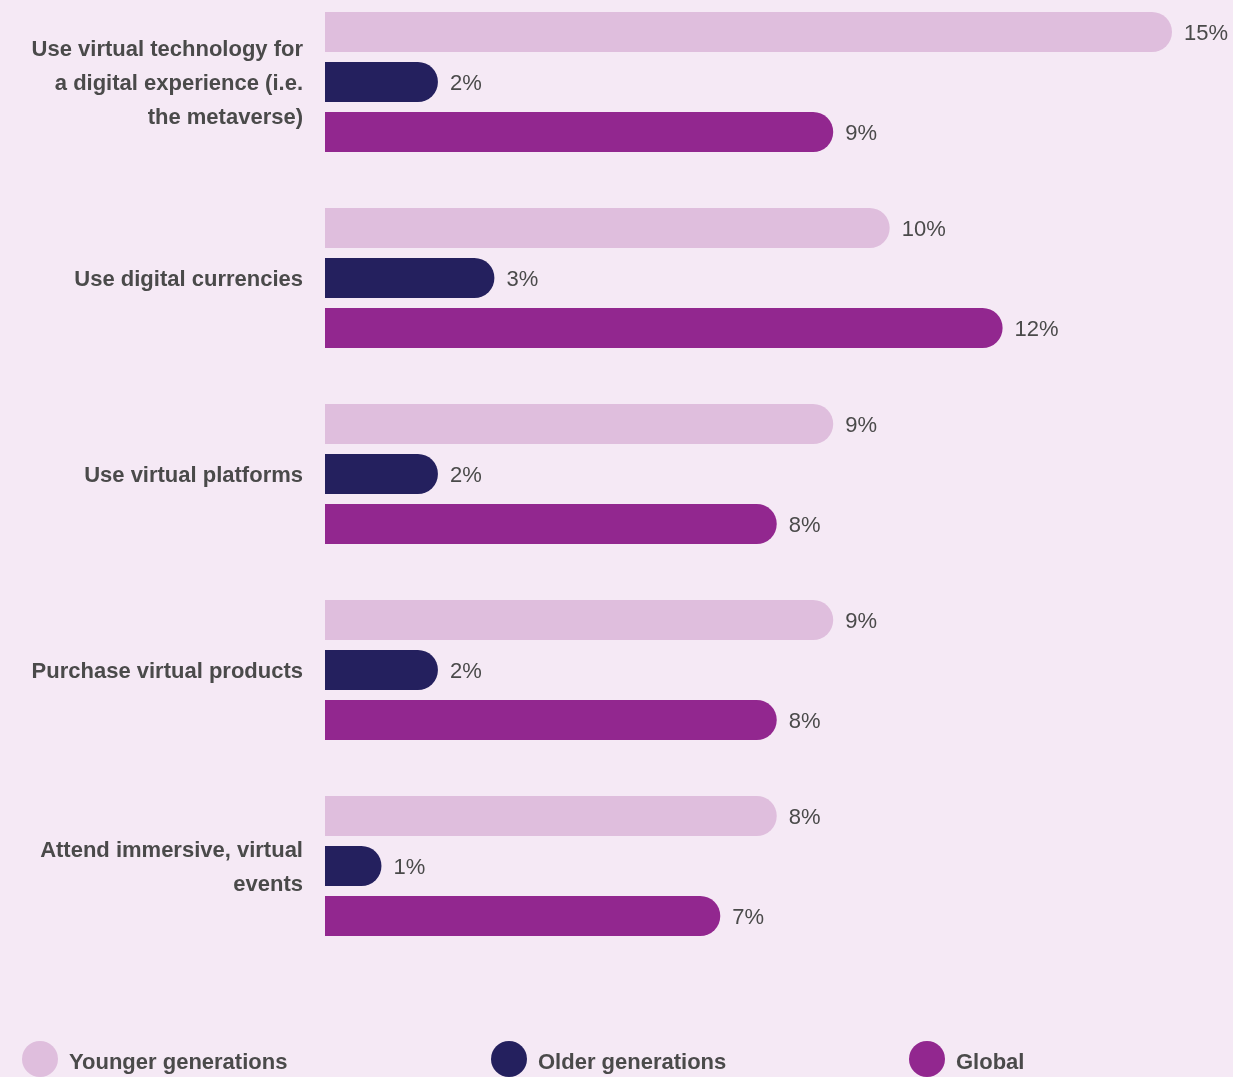  What do you see at coordinates (167, 82) in the screenshot?
I see `y-tick-label: Use virtual technology for a digital experience (i.e. the metaverse)` at bounding box center [167, 82].